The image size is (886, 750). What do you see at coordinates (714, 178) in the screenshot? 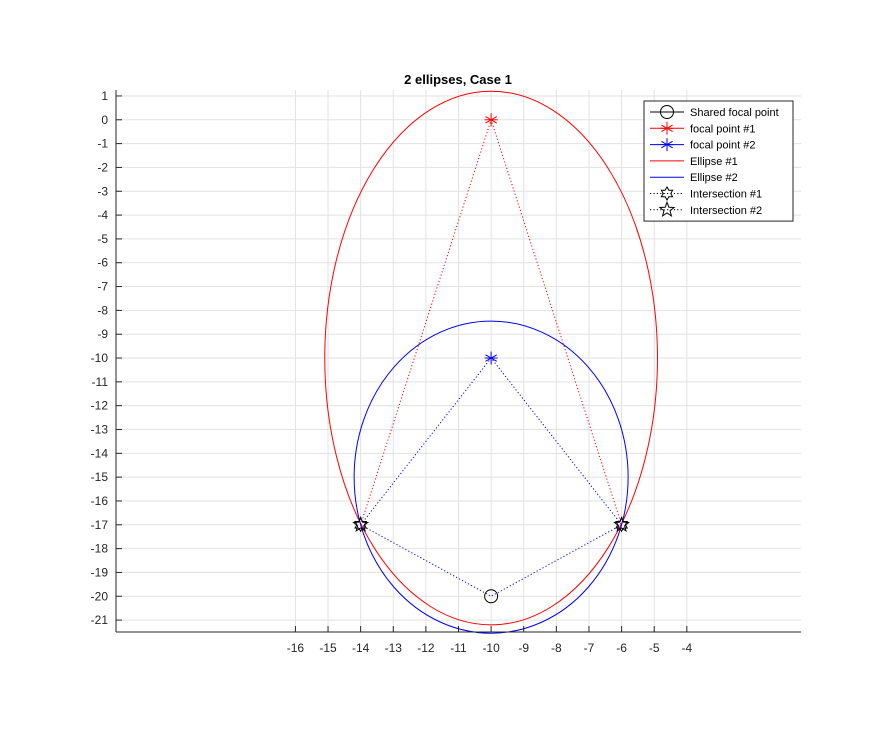
I see `legend-label: Ellipse #2` at bounding box center [714, 178].